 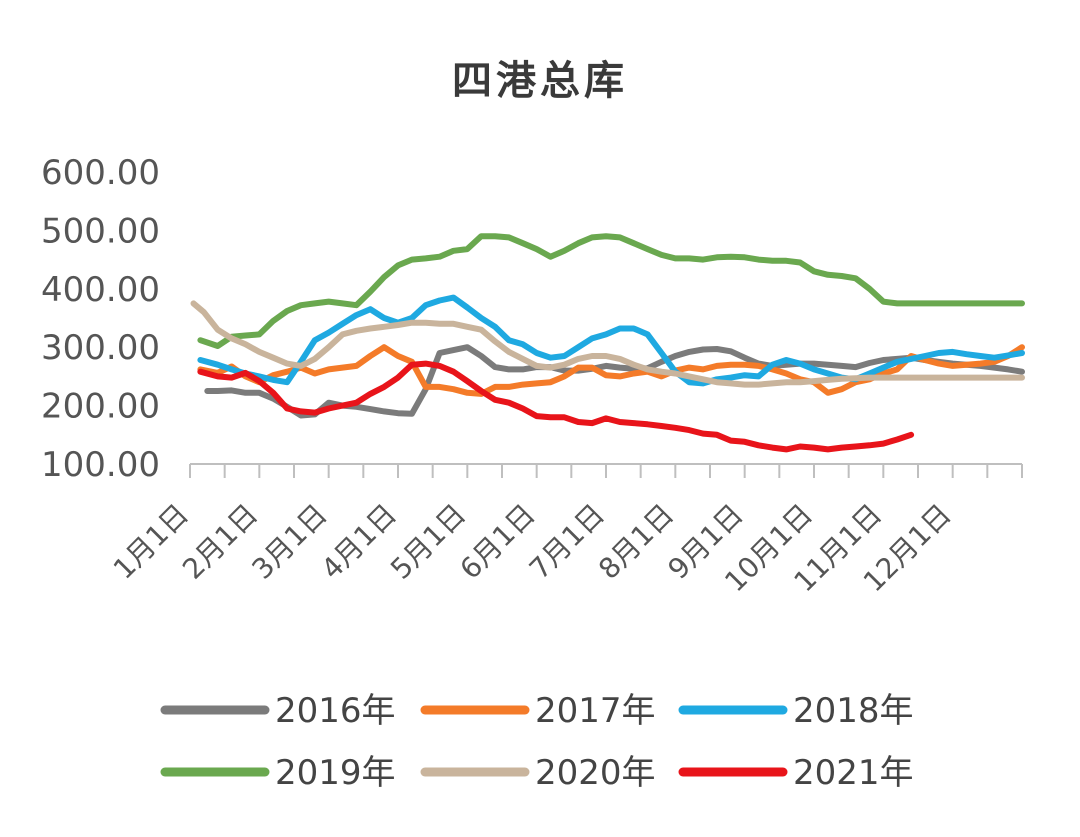 I want to click on x-tick-label: 2月1日, so click(x=220, y=542).